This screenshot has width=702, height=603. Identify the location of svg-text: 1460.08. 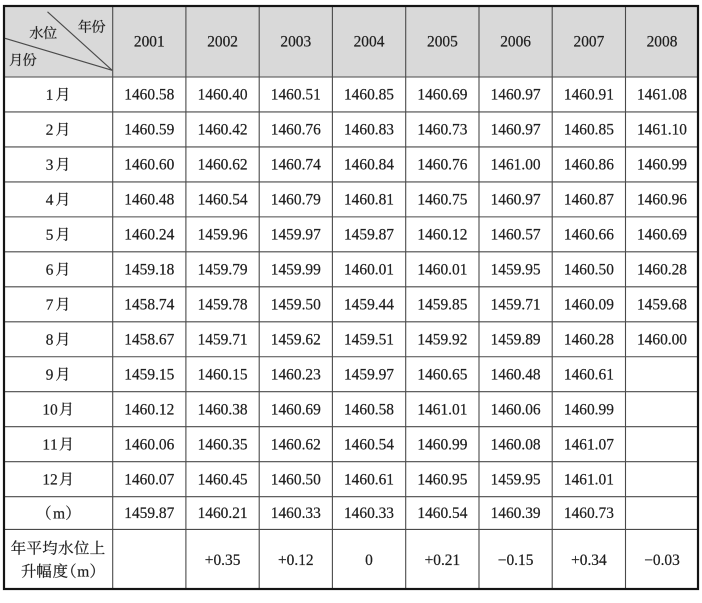
(516, 444).